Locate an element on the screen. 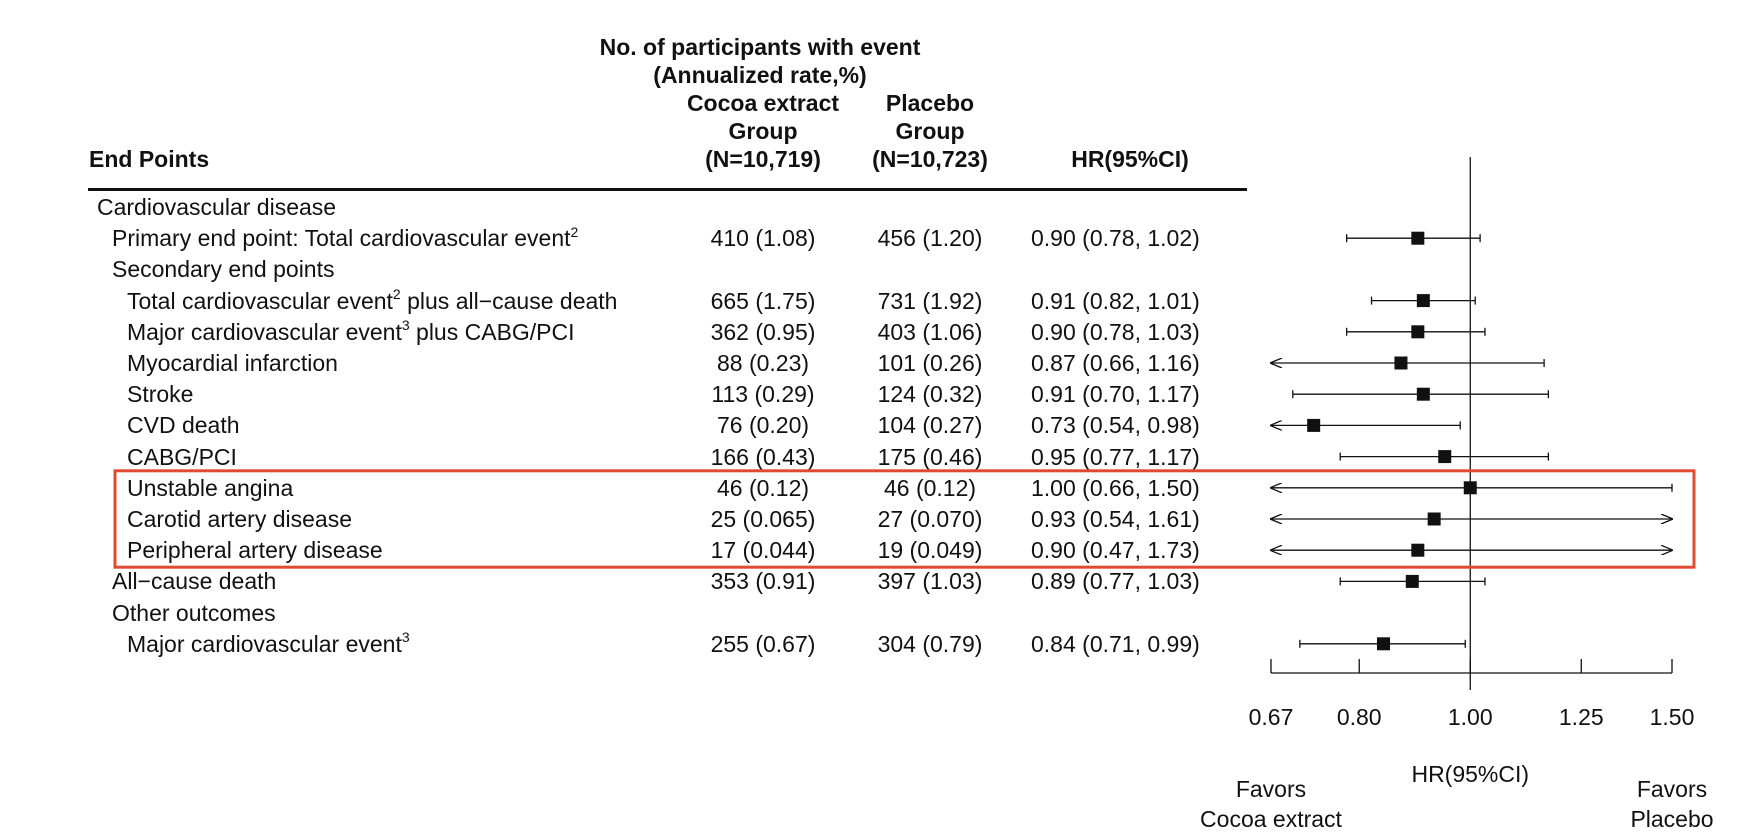  x-tick-label: 1.00 is located at coordinates (1470, 717).